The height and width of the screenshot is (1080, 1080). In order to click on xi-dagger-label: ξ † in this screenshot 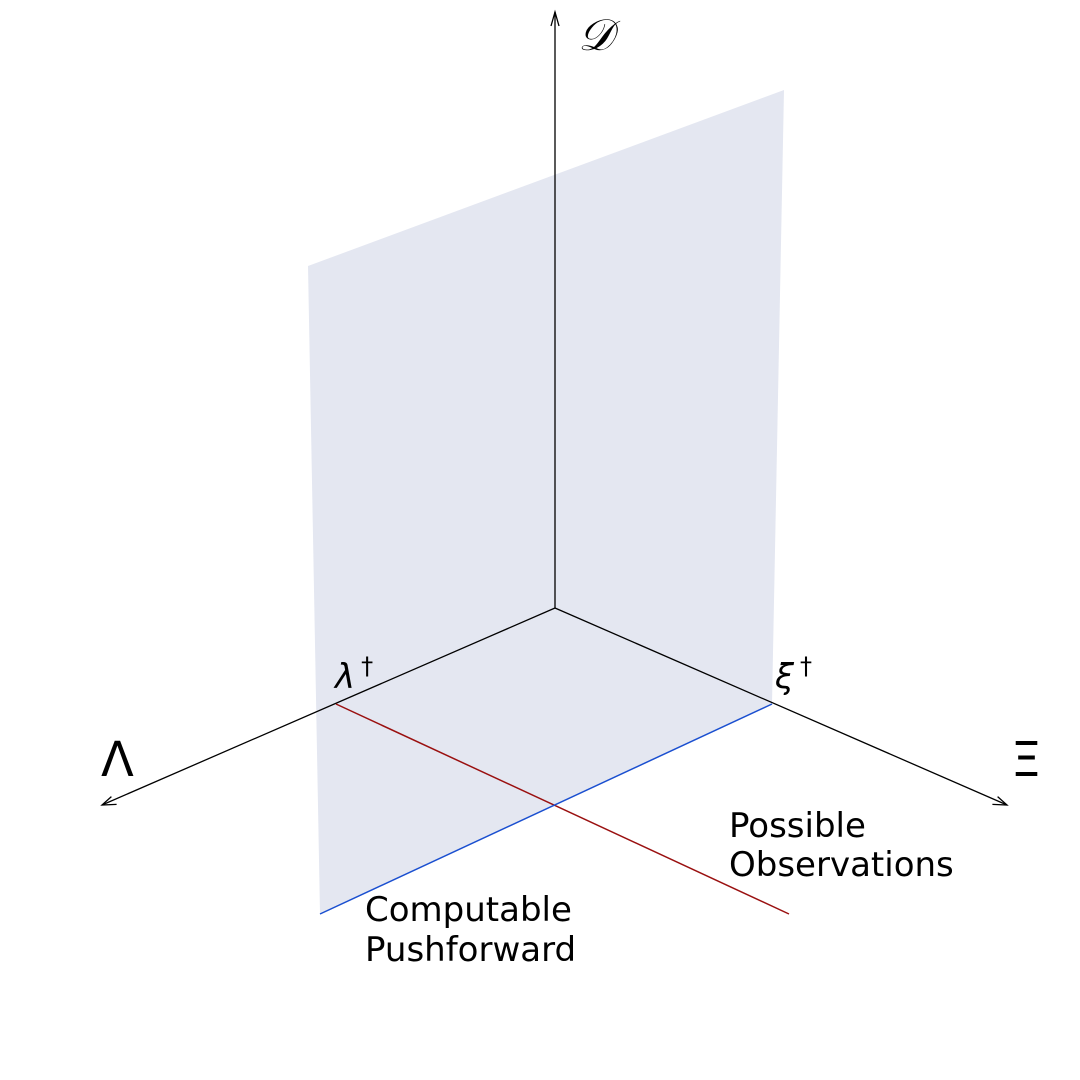, I will do `click(793, 674)`.